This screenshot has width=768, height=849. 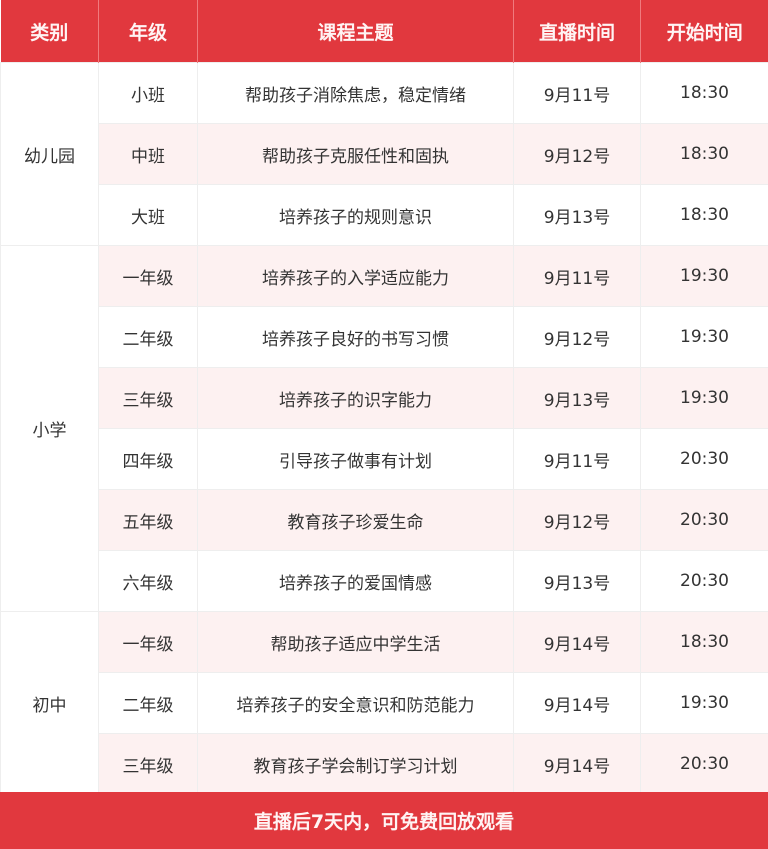 What do you see at coordinates (355, 459) in the screenshot?
I see `topic-cell: 引导孩子做事有计划` at bounding box center [355, 459].